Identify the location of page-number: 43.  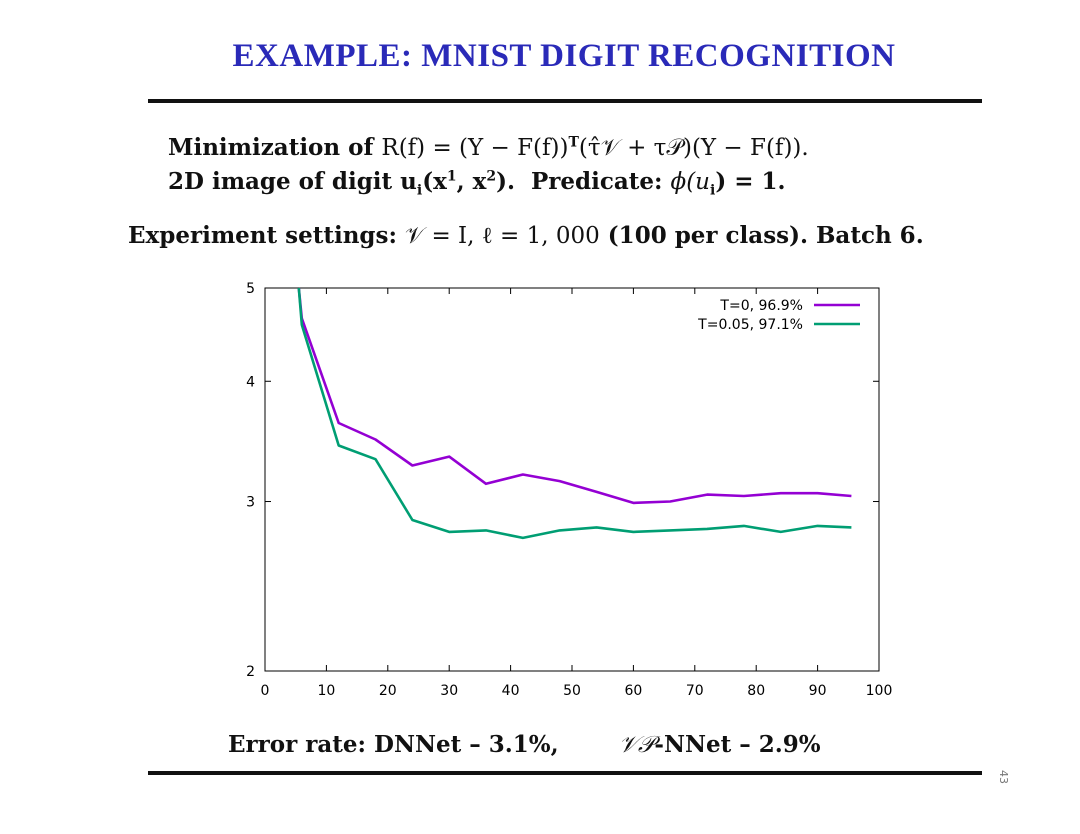
(1003, 777).